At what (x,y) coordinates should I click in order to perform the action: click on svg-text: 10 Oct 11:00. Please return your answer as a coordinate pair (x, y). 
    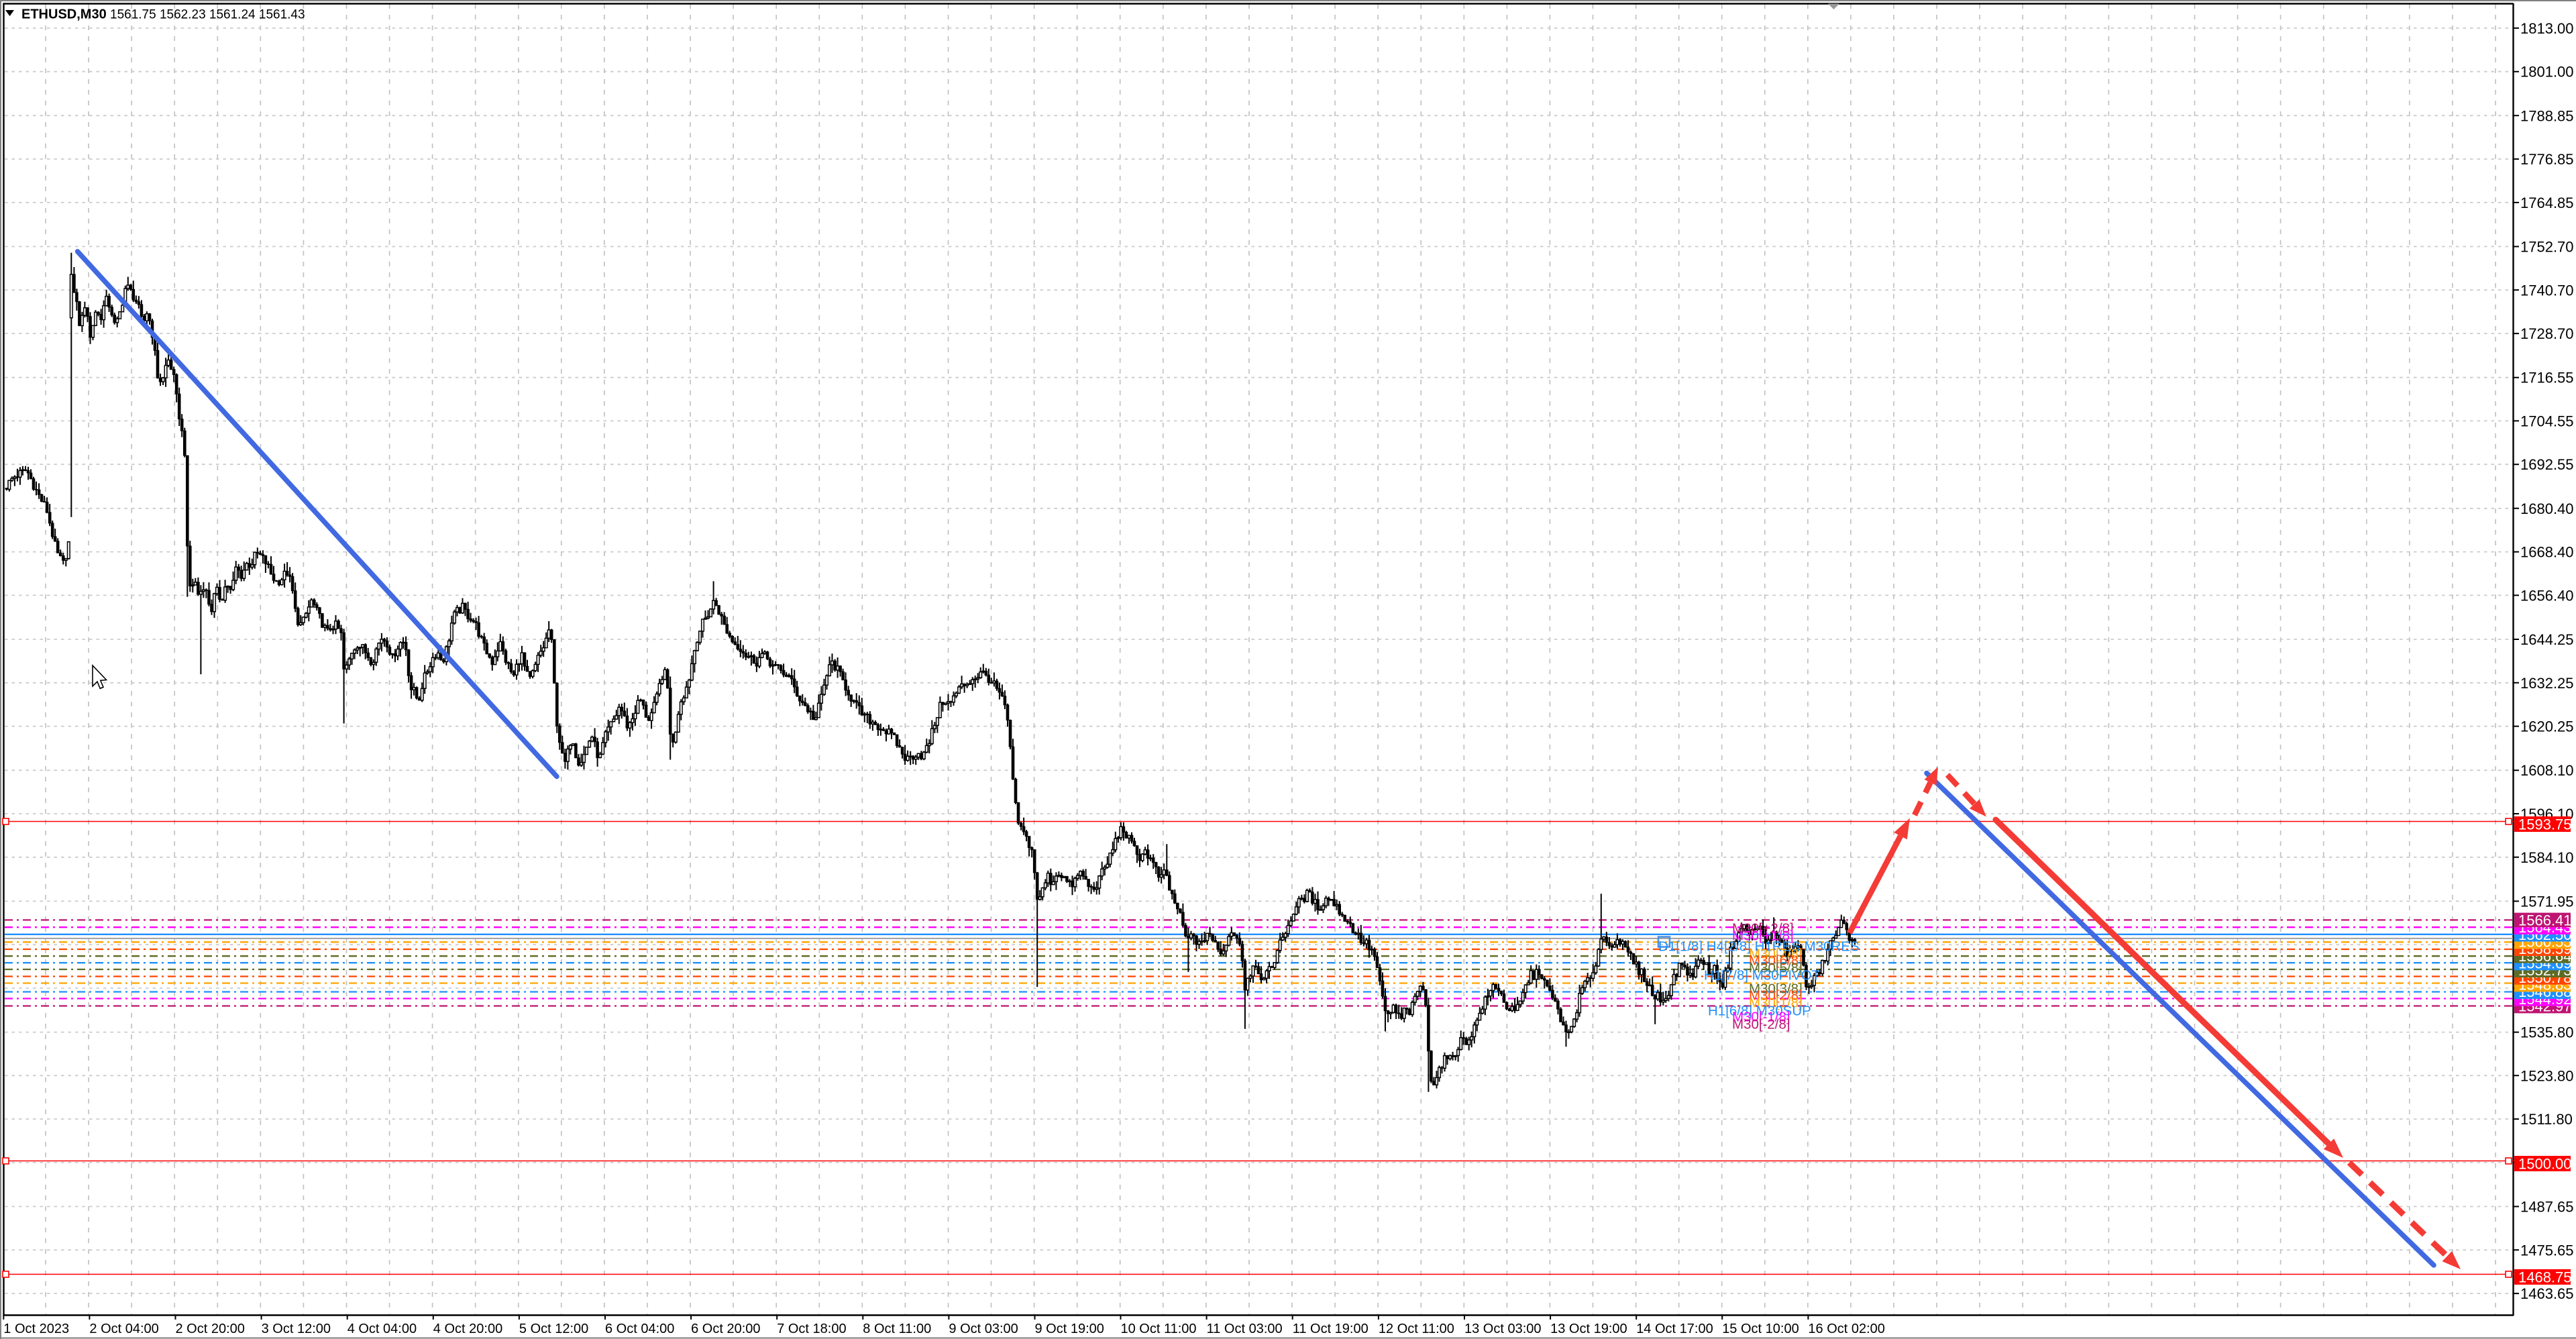
    Looking at the image, I should click on (1159, 1329).